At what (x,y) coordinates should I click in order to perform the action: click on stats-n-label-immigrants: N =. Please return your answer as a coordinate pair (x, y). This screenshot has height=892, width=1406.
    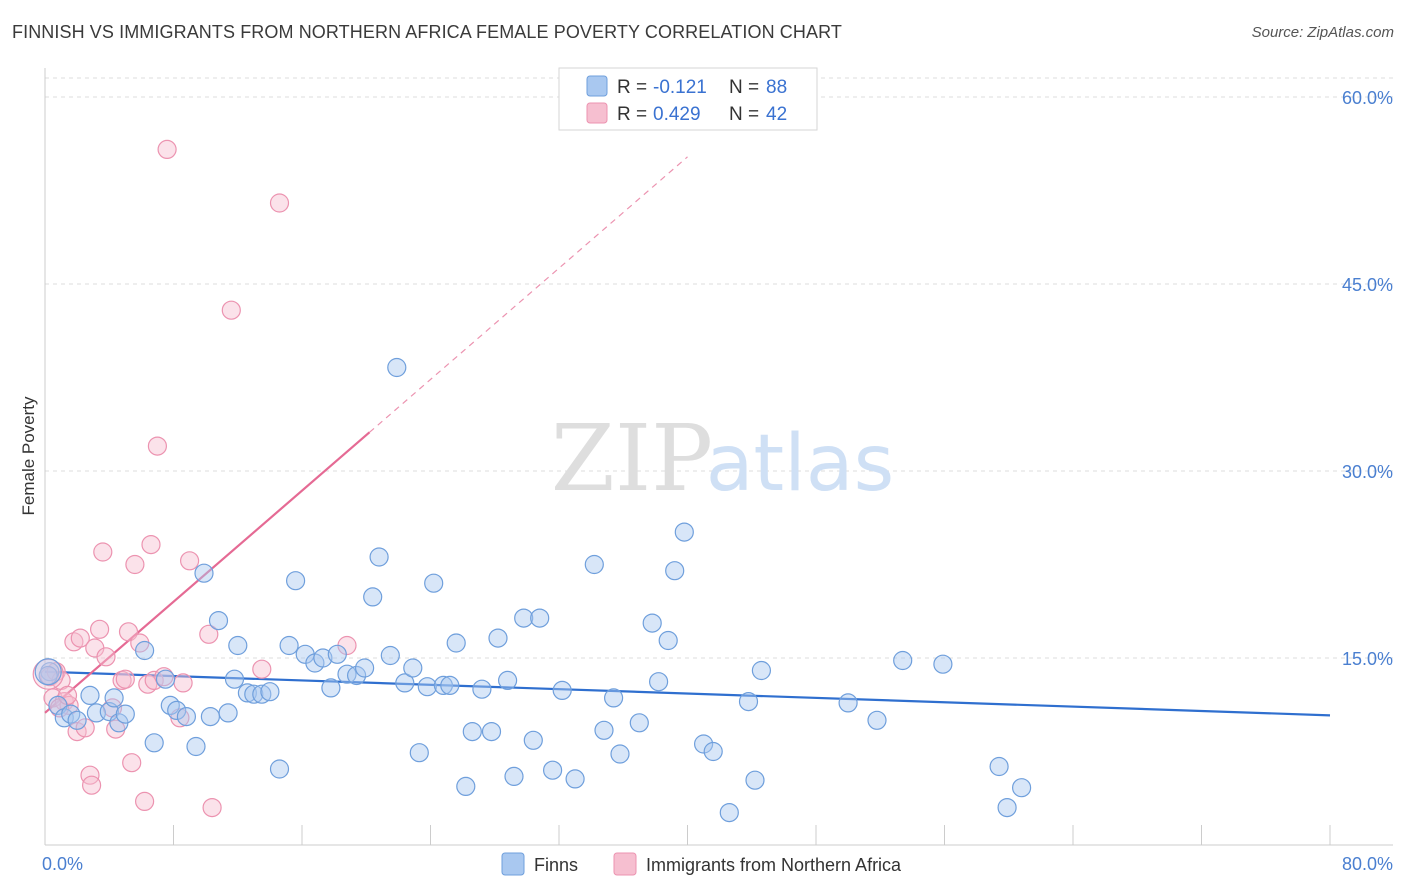
    Looking at the image, I should click on (744, 114).